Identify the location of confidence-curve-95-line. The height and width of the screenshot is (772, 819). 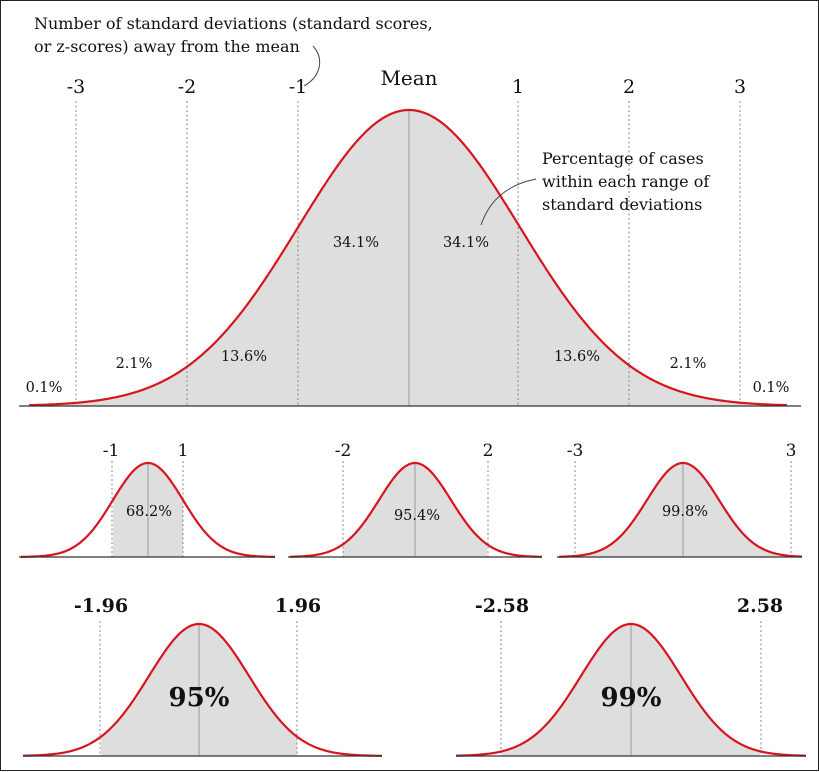
(202, 689).